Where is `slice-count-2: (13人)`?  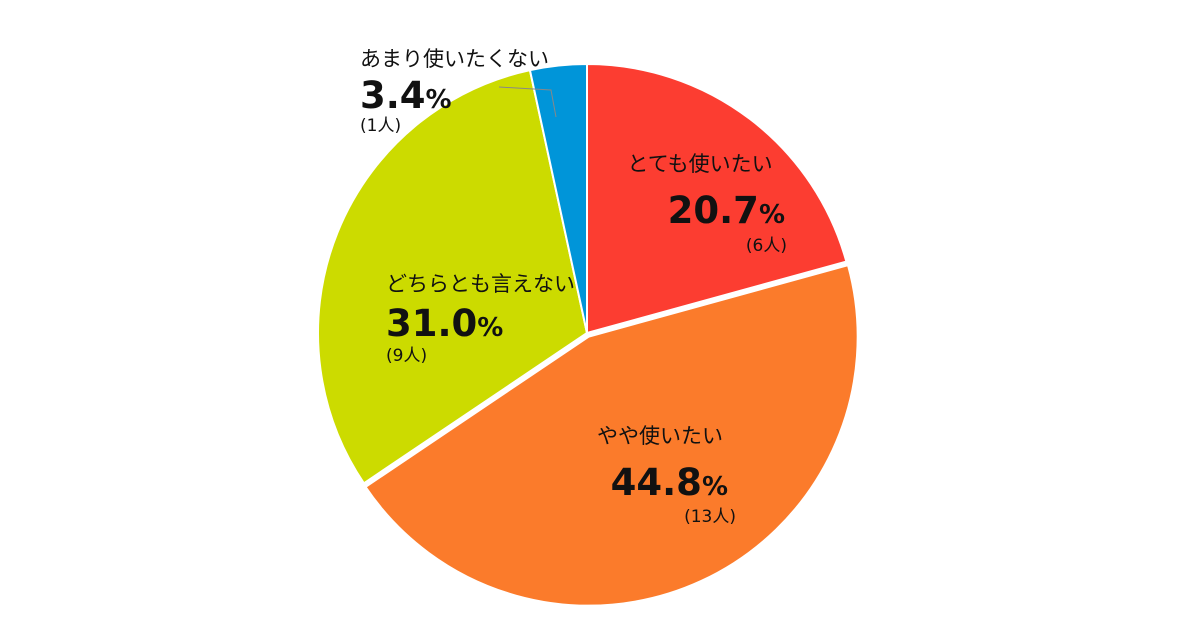
slice-count-2: (13人) is located at coordinates (710, 517).